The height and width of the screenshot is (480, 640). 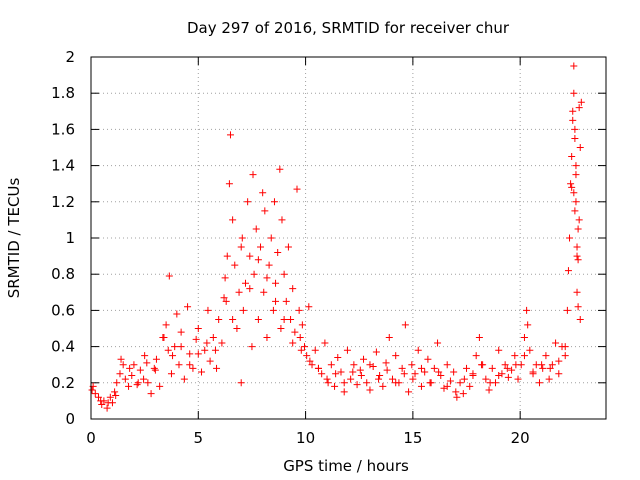 What do you see at coordinates (70, 238) in the screenshot?
I see `y-tick-label: 1` at bounding box center [70, 238].